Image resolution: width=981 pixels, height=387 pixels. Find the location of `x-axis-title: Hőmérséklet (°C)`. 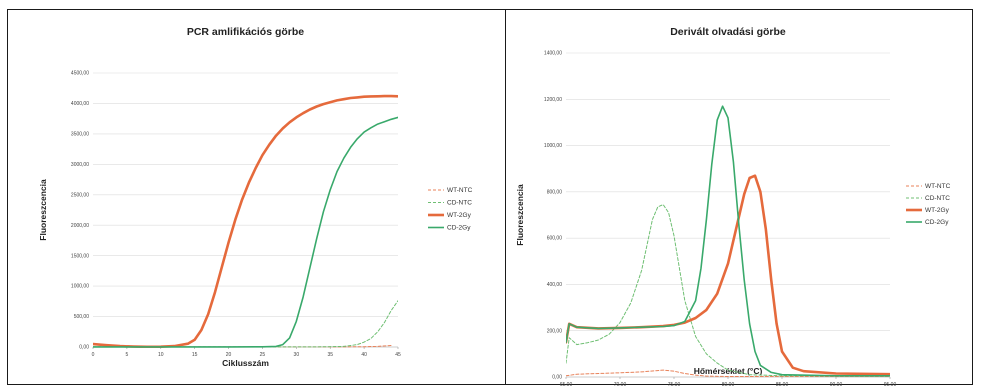

x-axis-title: Hőmérséklet (°C) is located at coordinates (728, 371).